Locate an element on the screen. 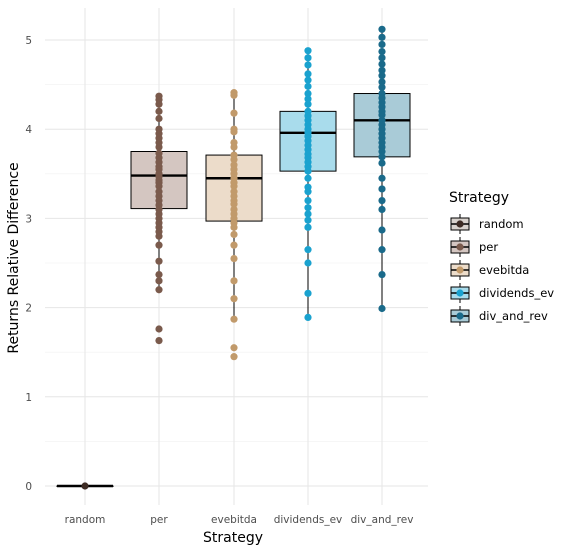 The width and height of the screenshot is (567, 553). y-tick-label: 5 is located at coordinates (28, 41).